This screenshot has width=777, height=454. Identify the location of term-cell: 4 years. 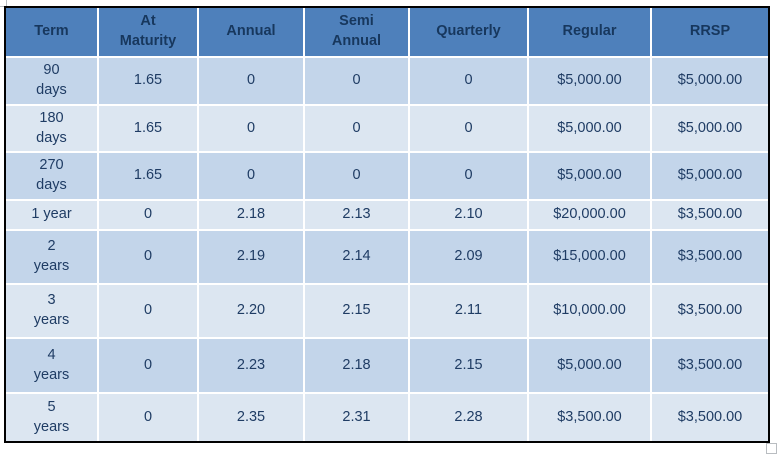
(52, 366).